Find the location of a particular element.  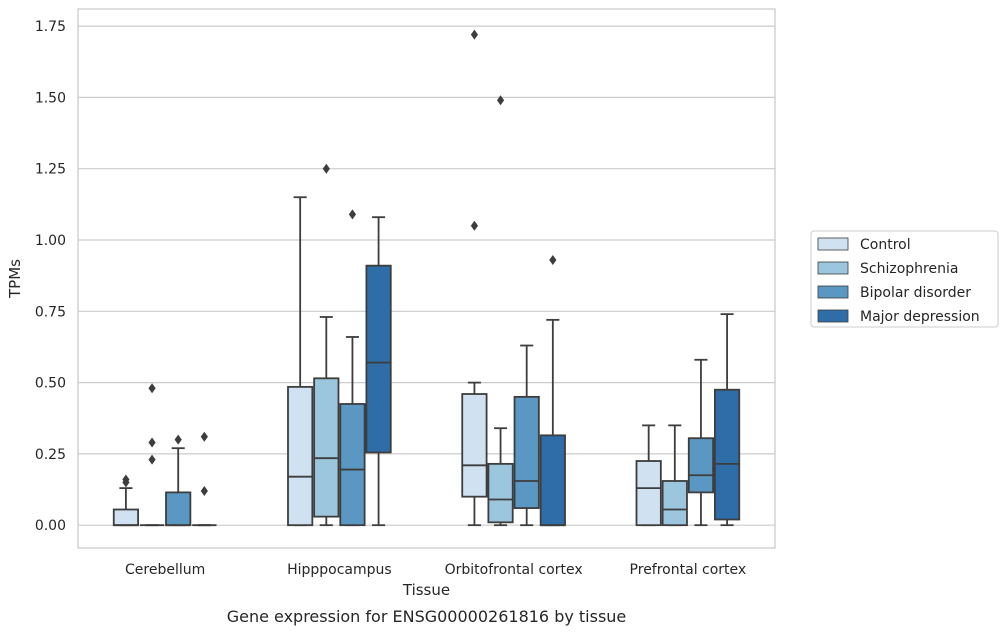

legend-label: Control is located at coordinates (885, 245).